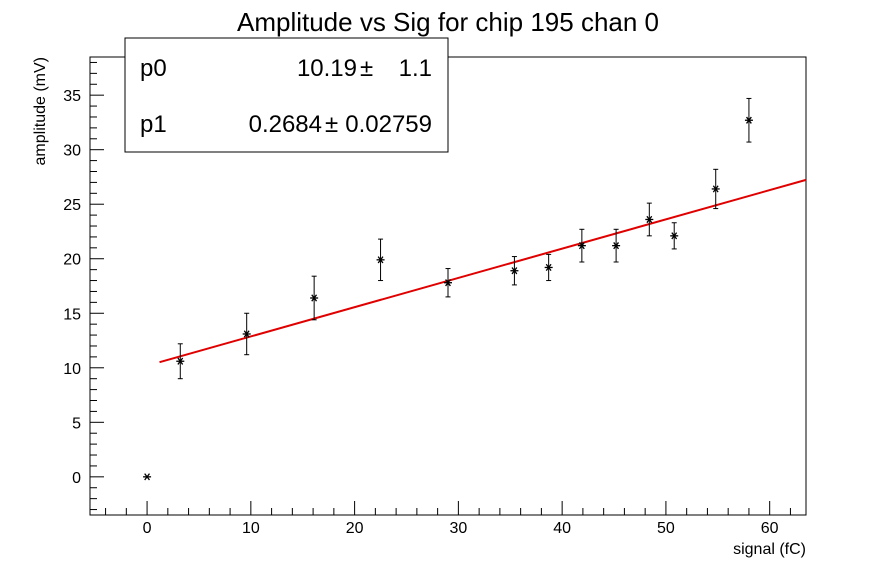 The width and height of the screenshot is (896, 572). Describe the element at coordinates (458, 528) in the screenshot. I see `x-tick-label: 30` at that location.